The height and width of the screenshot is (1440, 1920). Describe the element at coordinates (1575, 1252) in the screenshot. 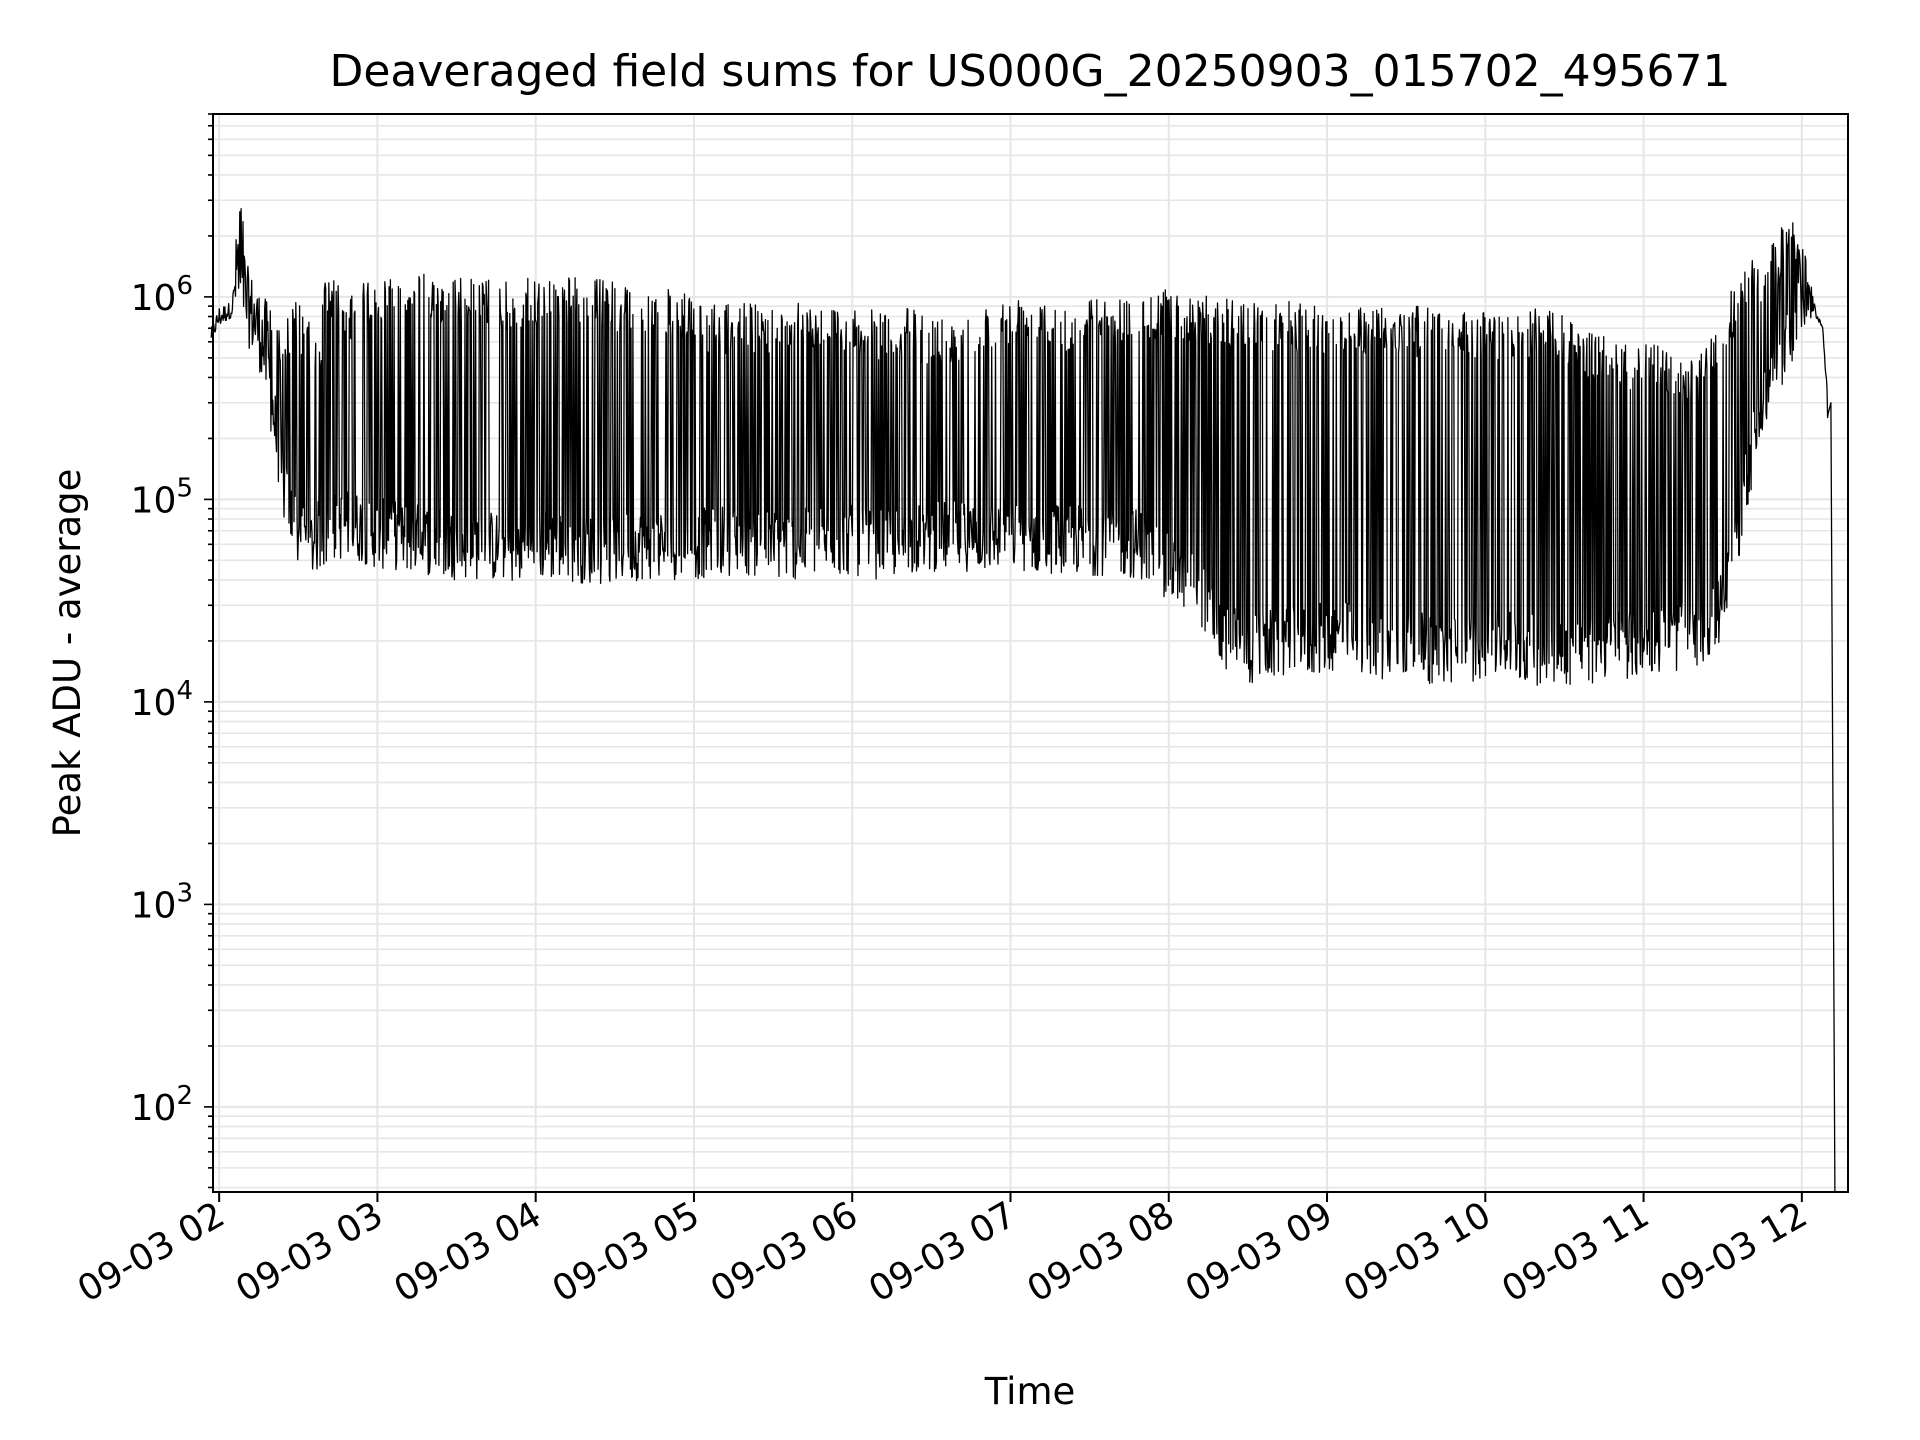

I see `x-tick-label: 09-03 11` at that location.